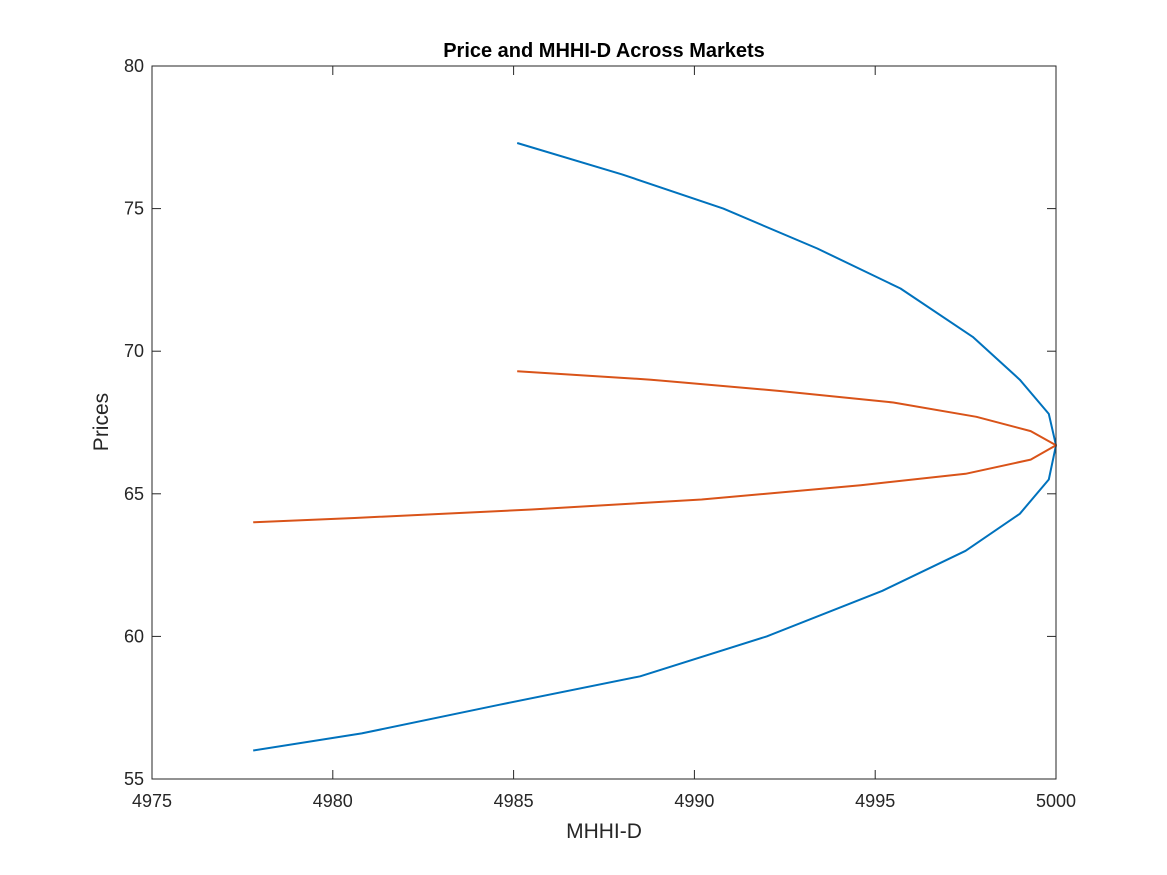  What do you see at coordinates (333, 801) in the screenshot?
I see `x-tick-label: 4980` at bounding box center [333, 801].